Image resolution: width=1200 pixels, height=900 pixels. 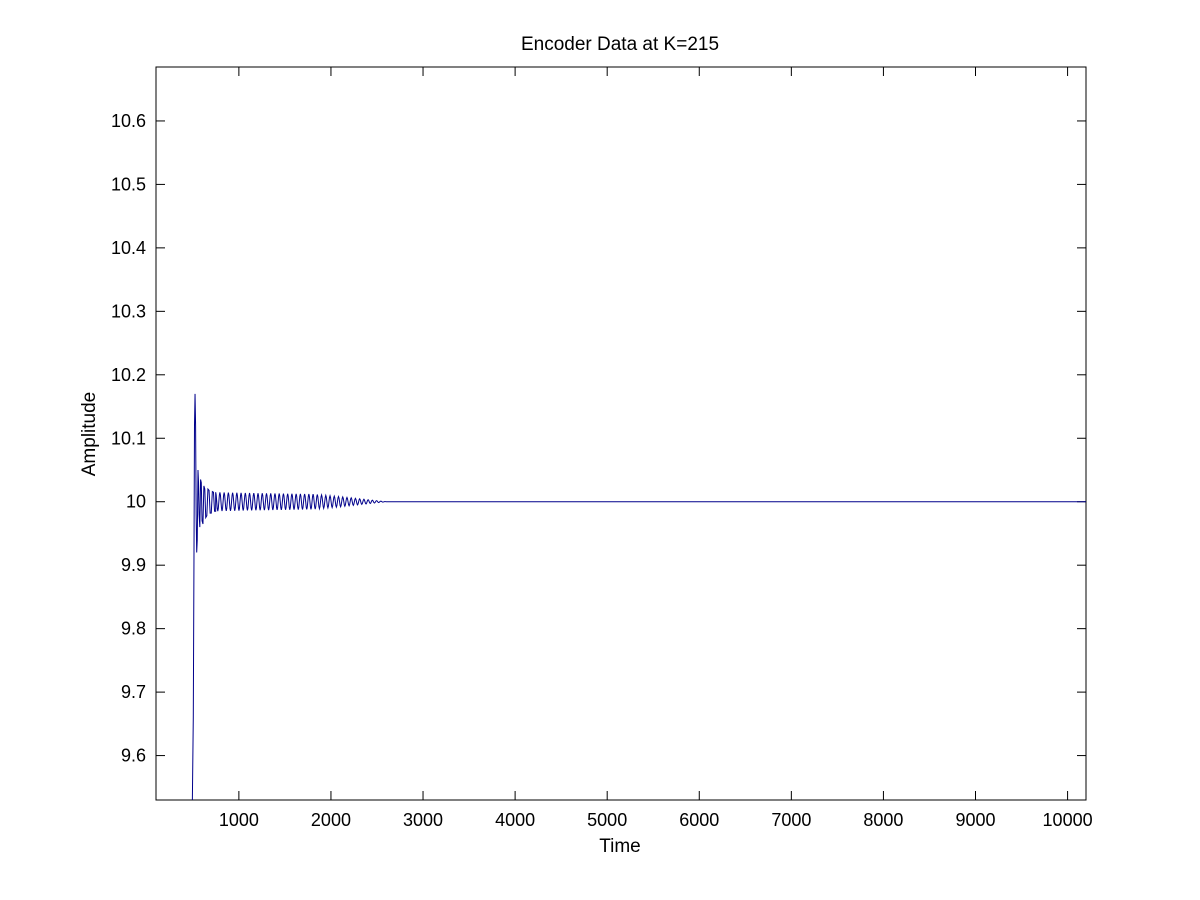 What do you see at coordinates (331, 820) in the screenshot?
I see `x-tick-label: 2000` at bounding box center [331, 820].